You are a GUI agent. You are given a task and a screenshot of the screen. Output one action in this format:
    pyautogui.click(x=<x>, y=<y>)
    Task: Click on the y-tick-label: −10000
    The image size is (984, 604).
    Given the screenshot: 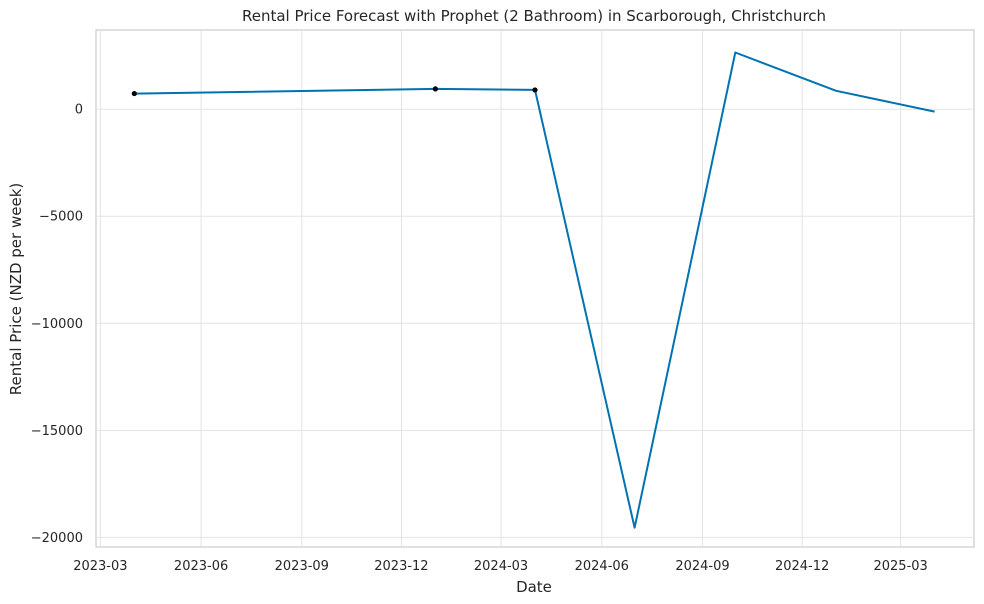 What is the action you would take?
    pyautogui.click(x=57, y=324)
    